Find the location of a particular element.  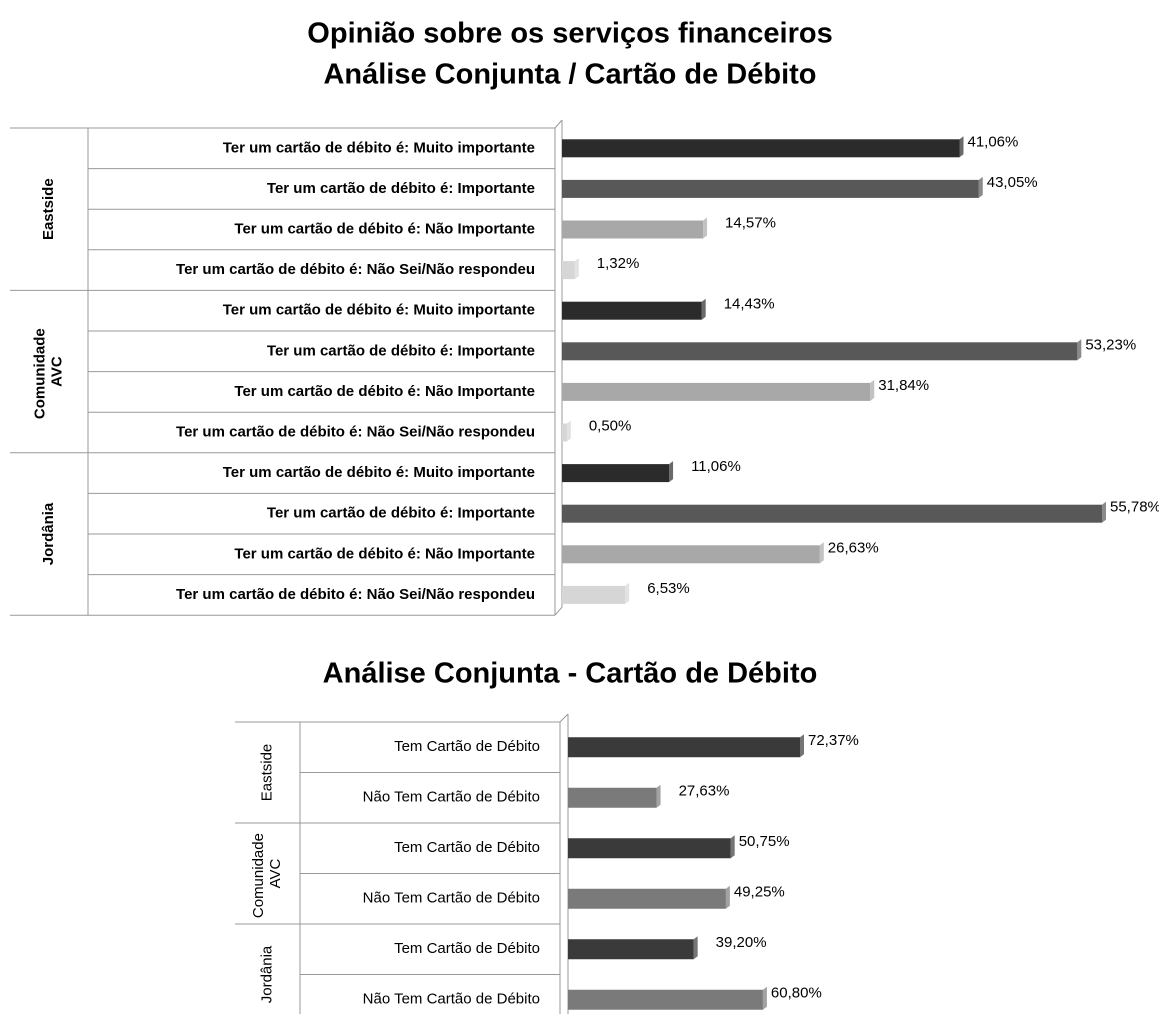

data-label: 43,05% is located at coordinates (1012, 182).